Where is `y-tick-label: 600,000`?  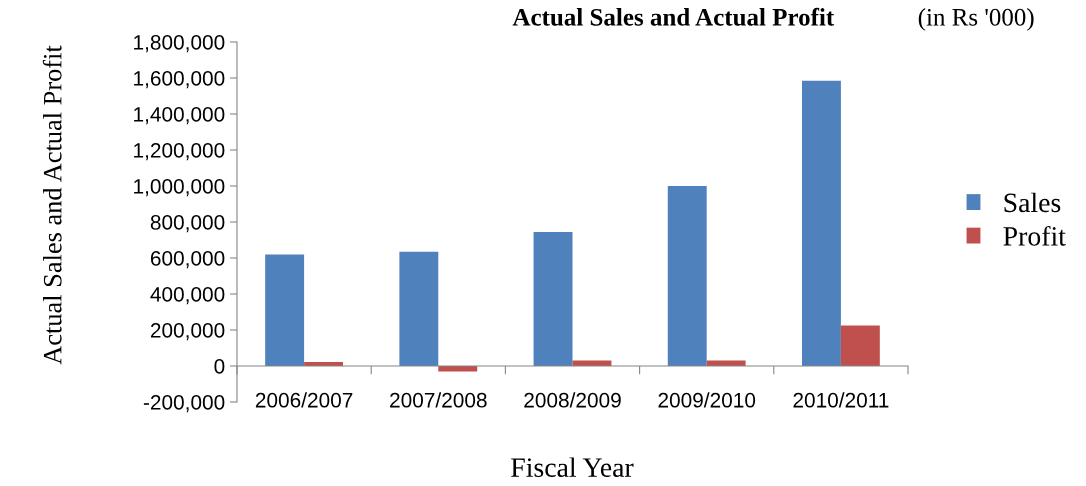
y-tick-label: 600,000 is located at coordinates (187, 260).